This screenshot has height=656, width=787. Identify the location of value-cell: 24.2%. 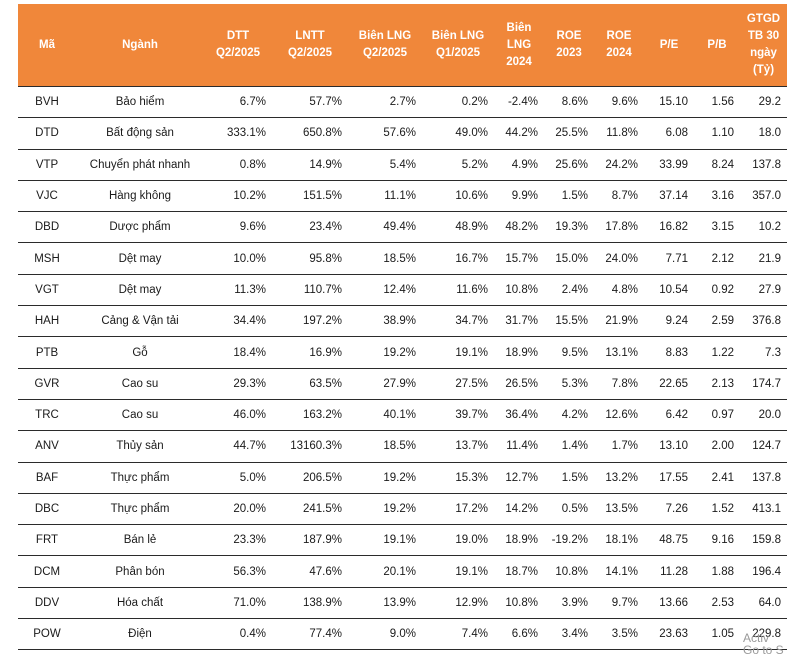
(619, 165).